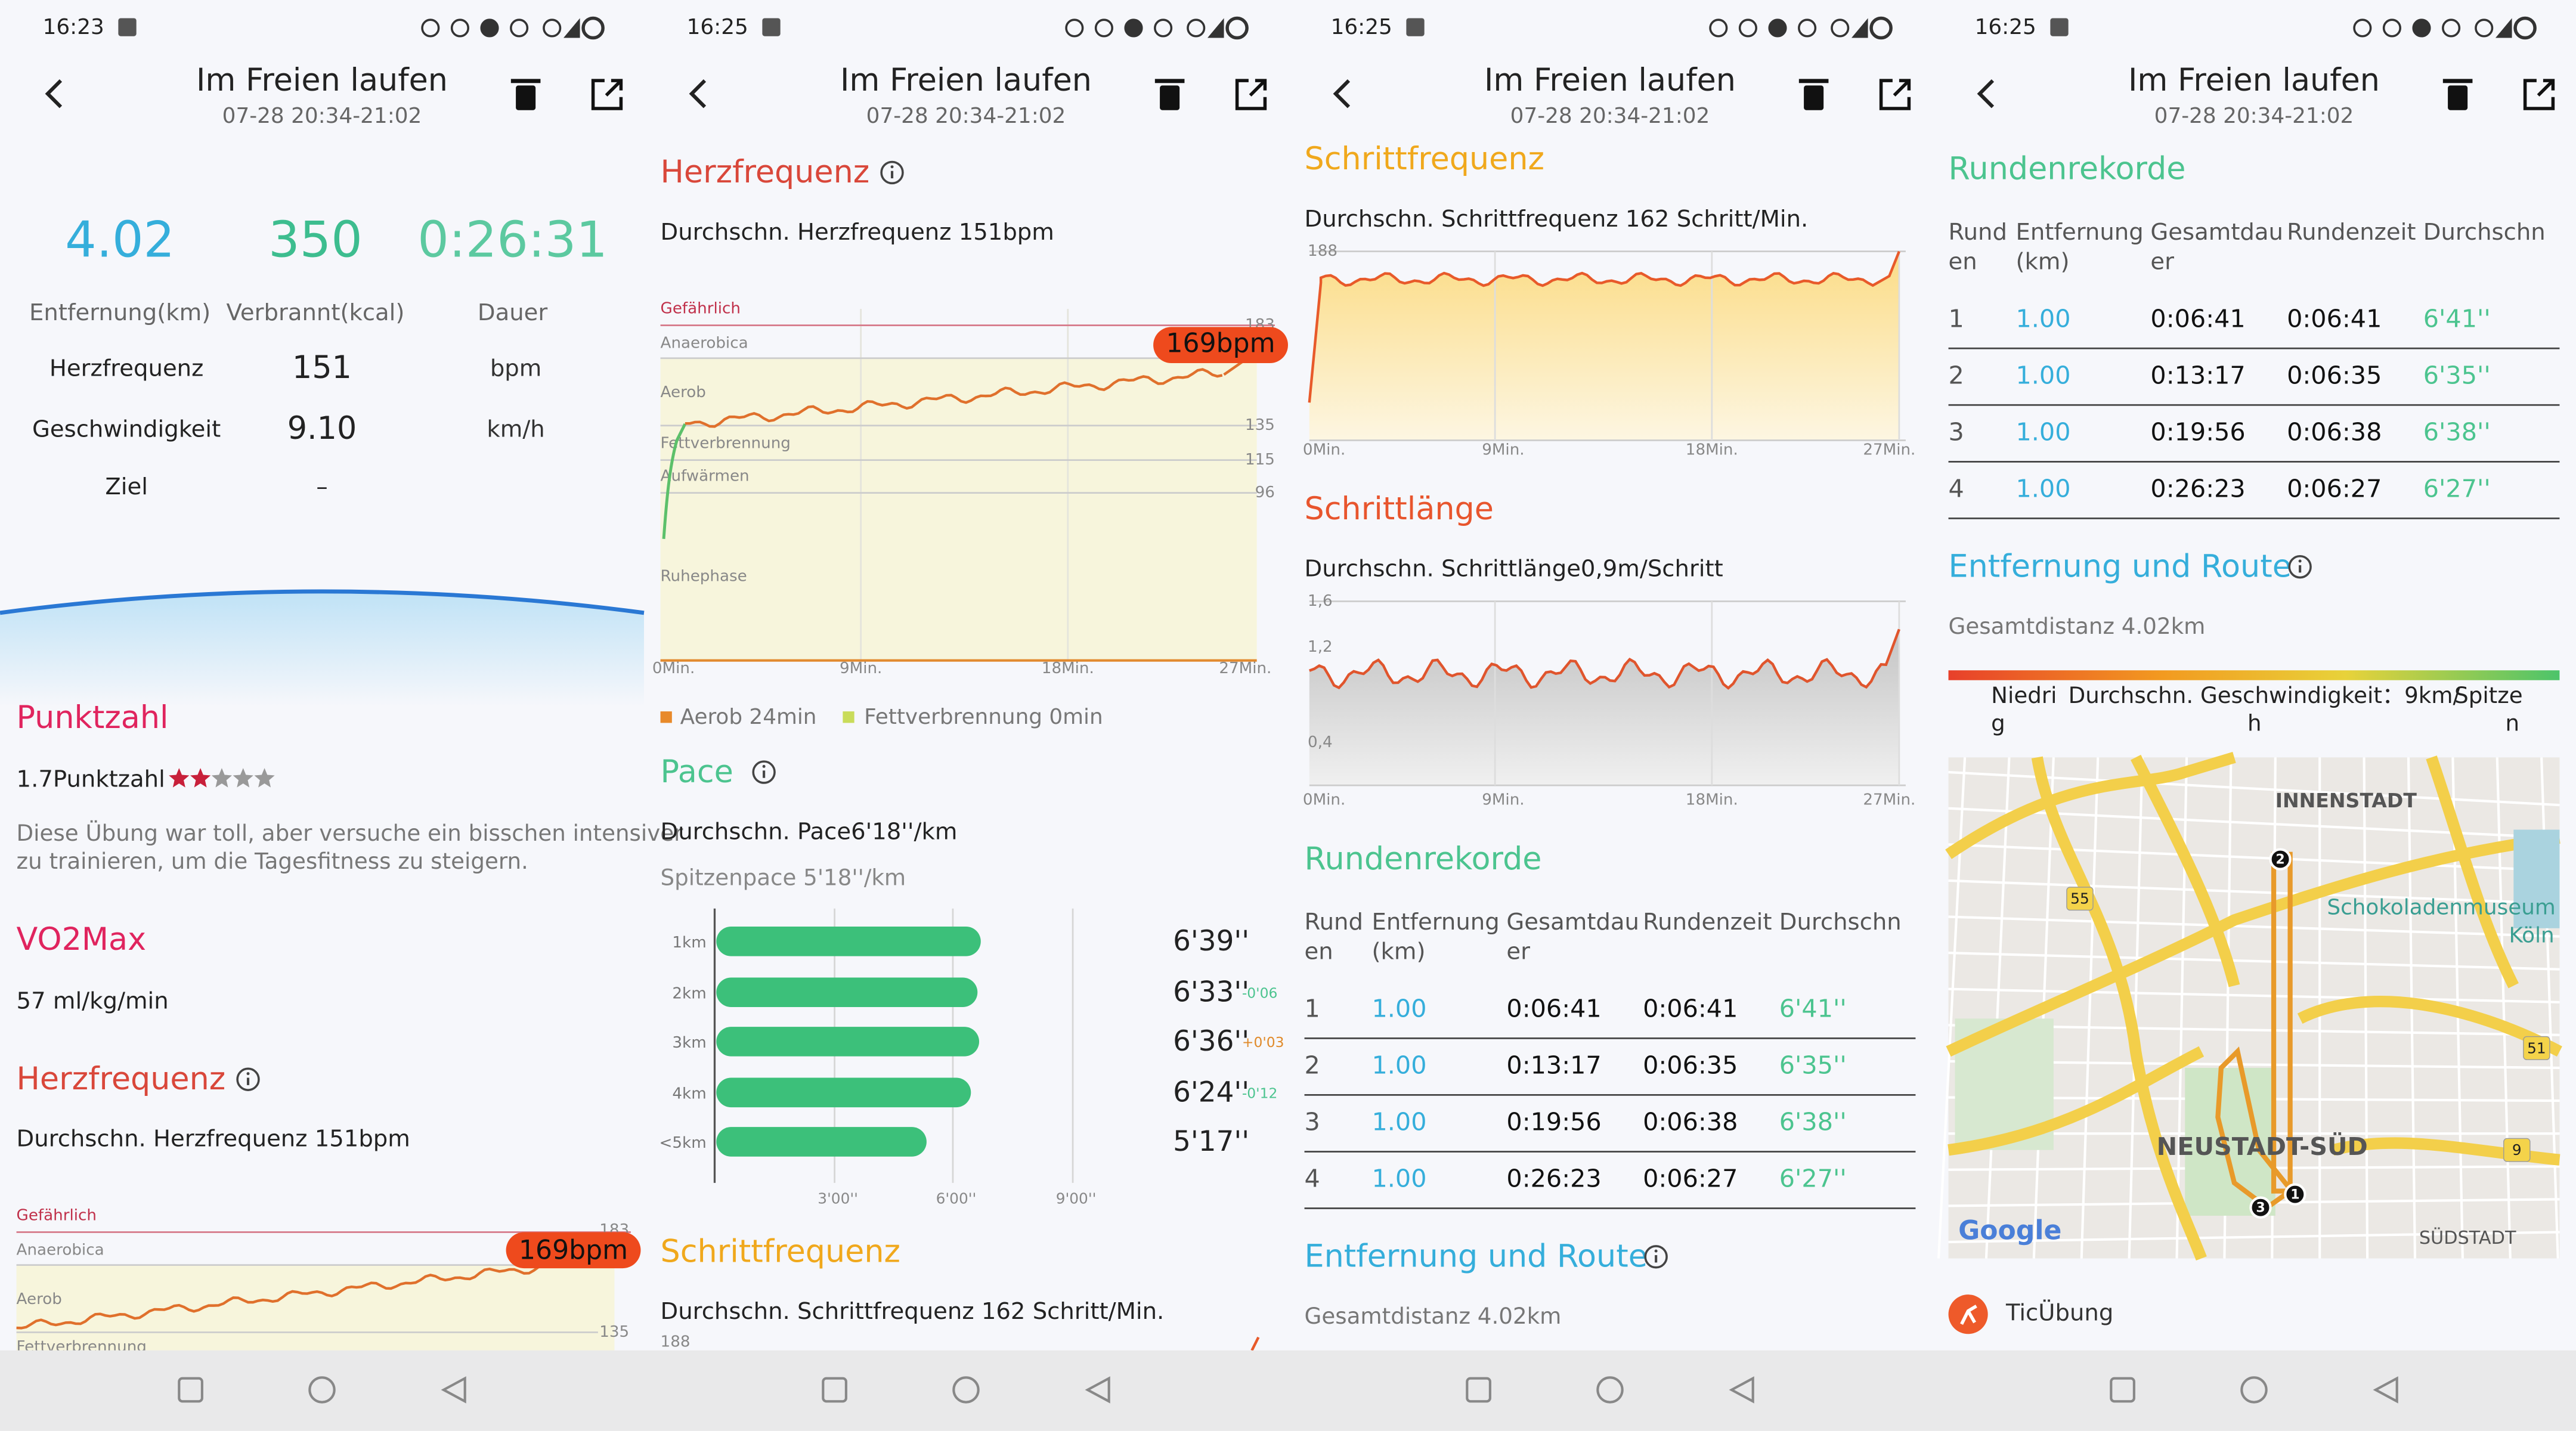 The image size is (2576, 1431). I want to click on pace-bar, so click(849, 941).